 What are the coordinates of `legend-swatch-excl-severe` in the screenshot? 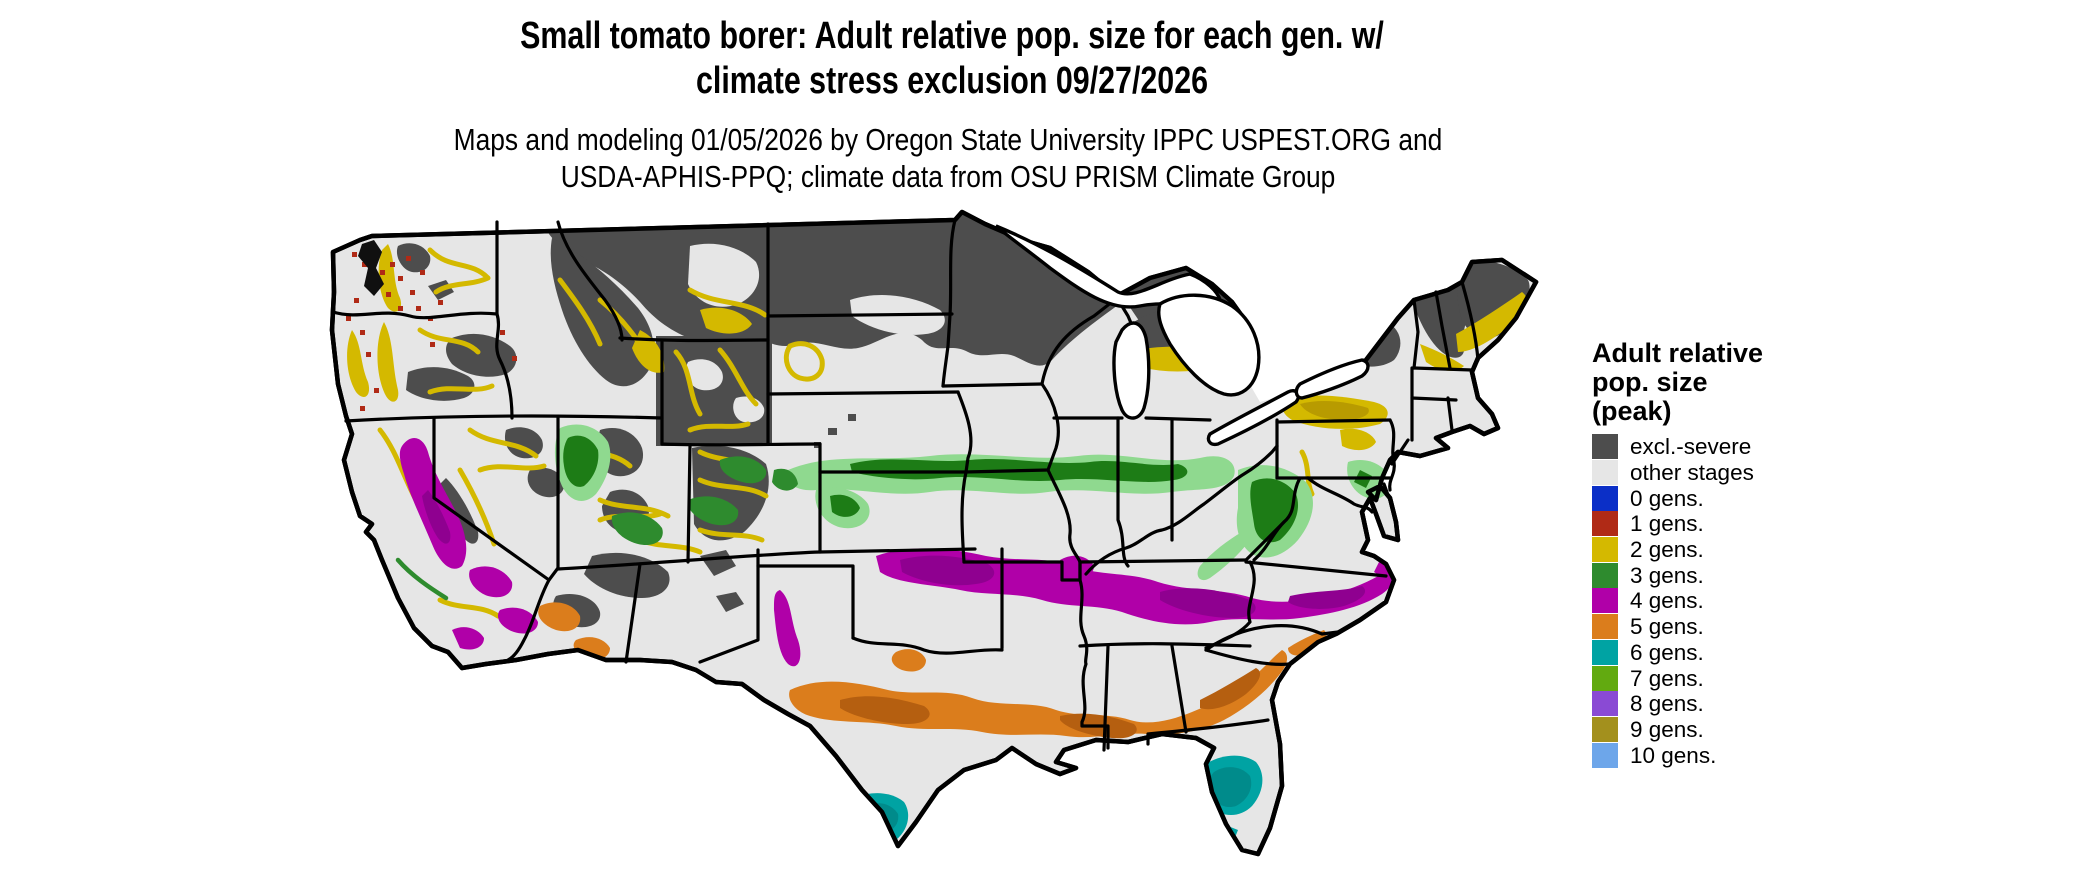 It's located at (1605, 447).